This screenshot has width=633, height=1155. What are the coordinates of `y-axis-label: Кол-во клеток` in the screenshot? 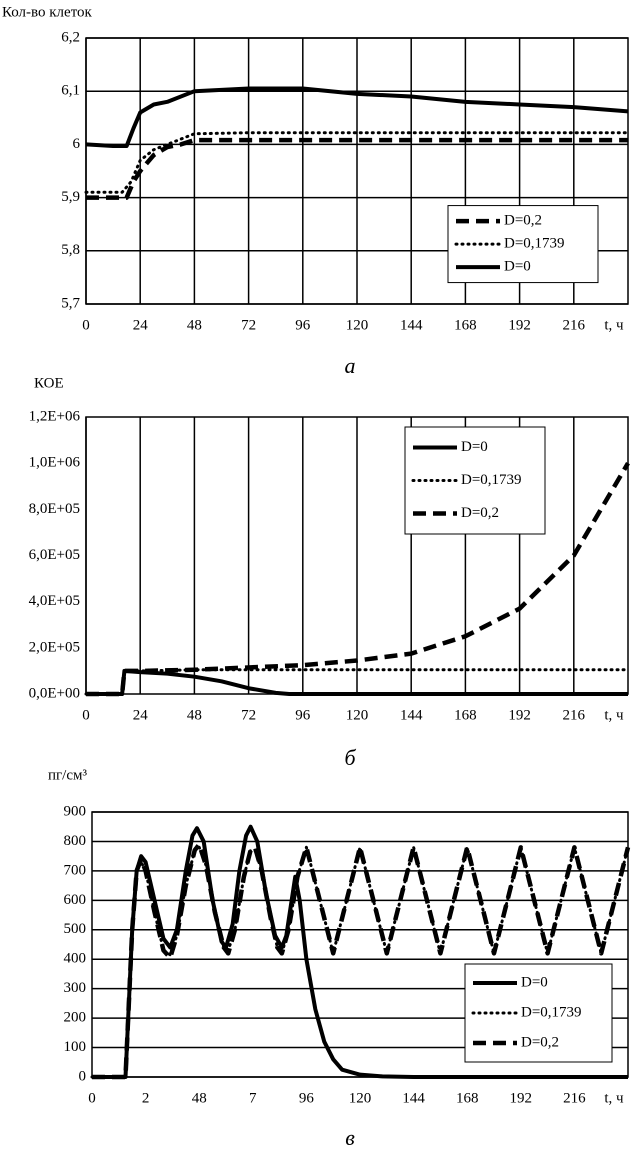 It's located at (47, 12).